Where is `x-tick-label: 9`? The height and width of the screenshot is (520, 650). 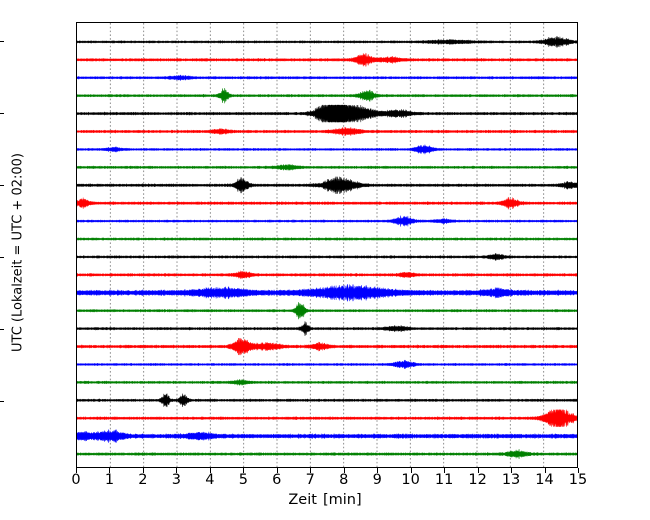 x-tick-label: 9 is located at coordinates (377, 480).